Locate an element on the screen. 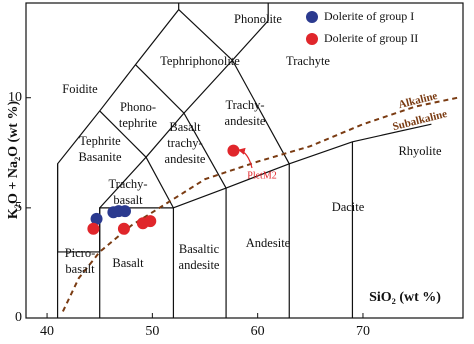  x-tick-label: 50 is located at coordinates (152, 331).